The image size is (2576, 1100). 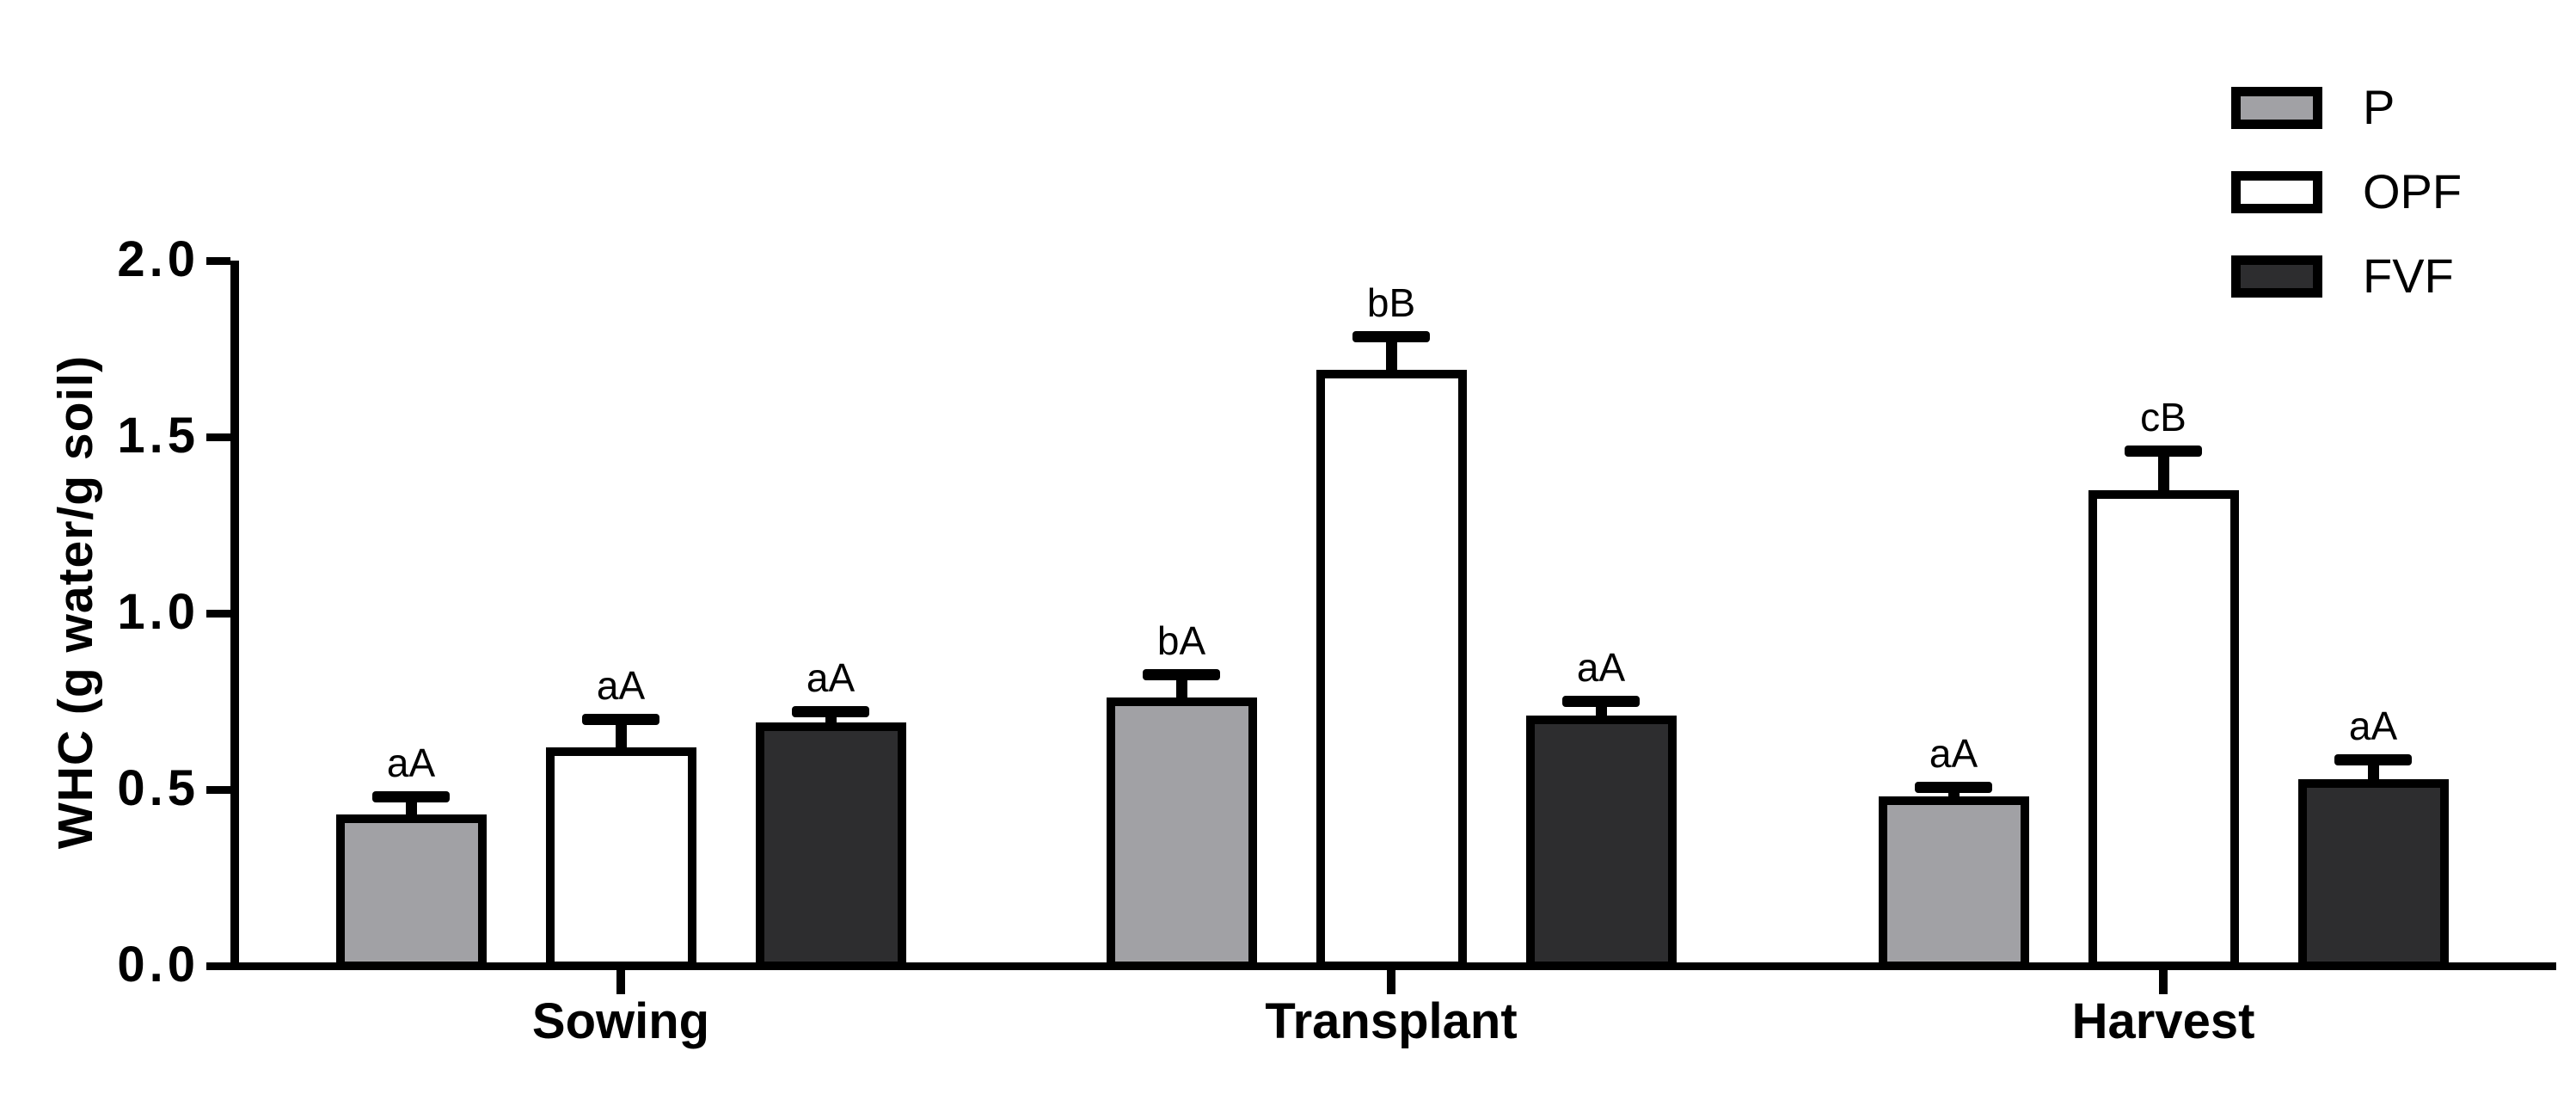 I want to click on bar-opf-harvest, so click(x=2163, y=729).